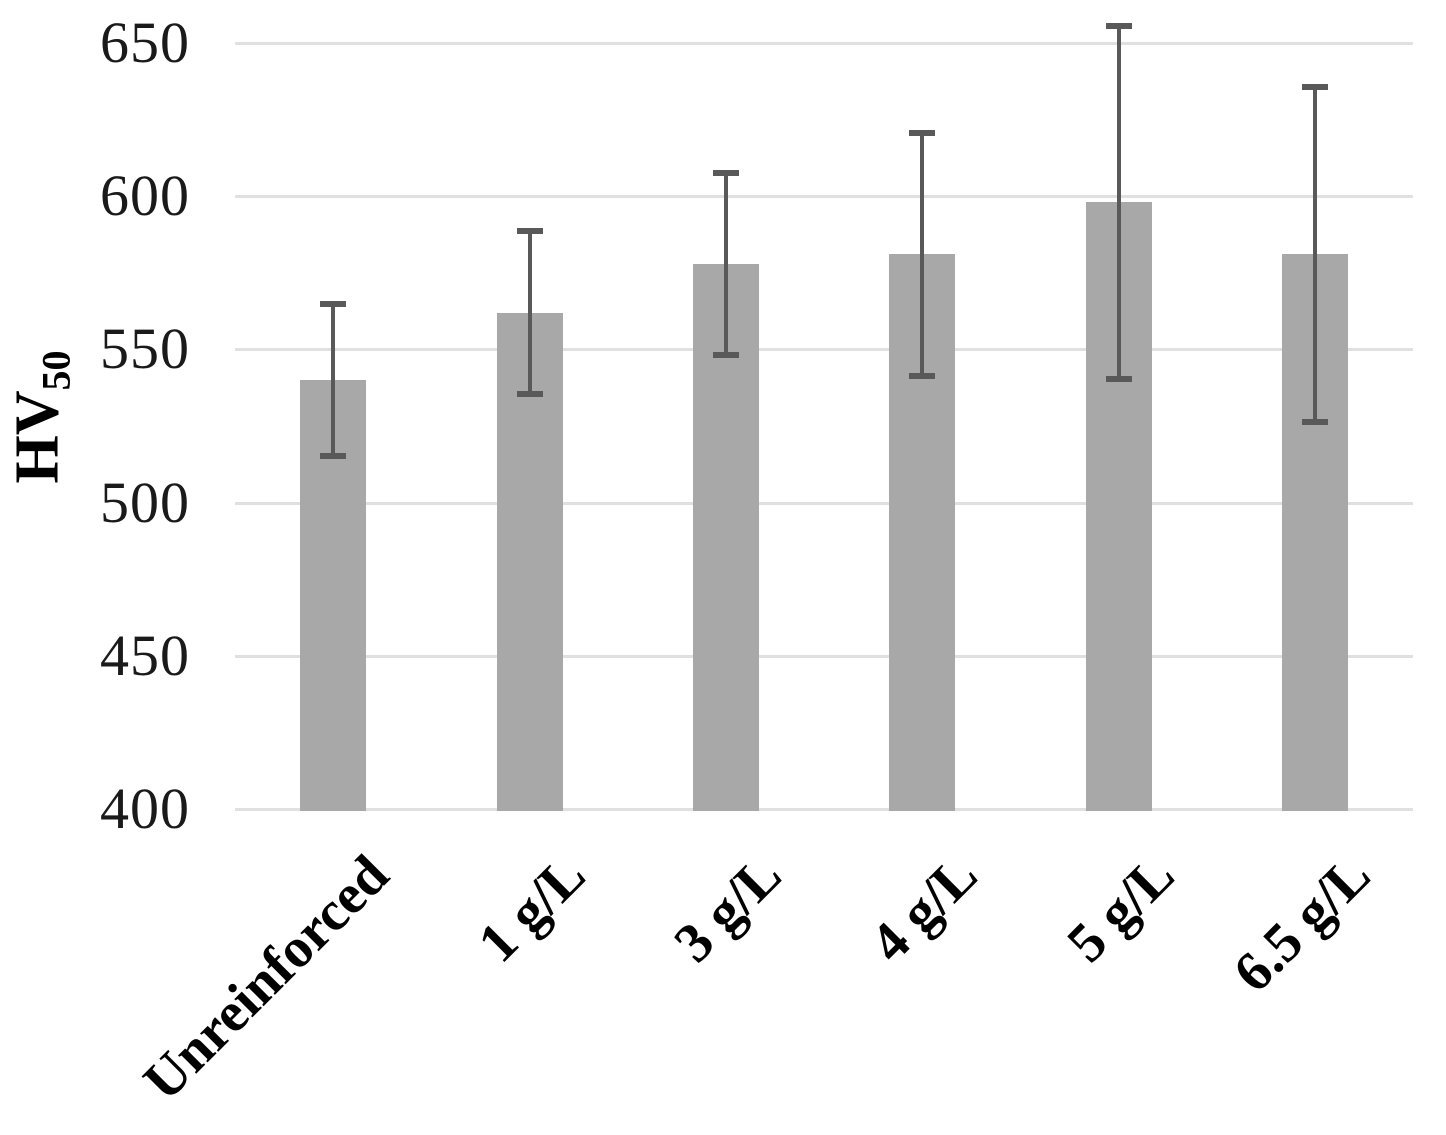 The image size is (1446, 1135). Describe the element at coordinates (145, 808) in the screenshot. I see `y-axis-tick-label-400: 400` at that location.